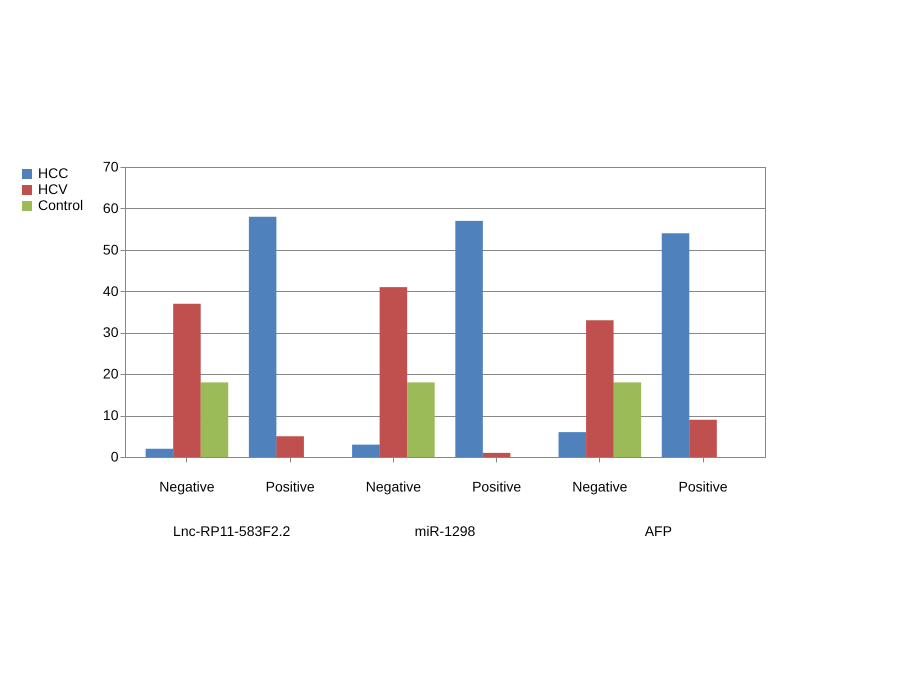 The image size is (901, 679). Describe the element at coordinates (114, 456) in the screenshot. I see `y-tick-label: 0` at that location.